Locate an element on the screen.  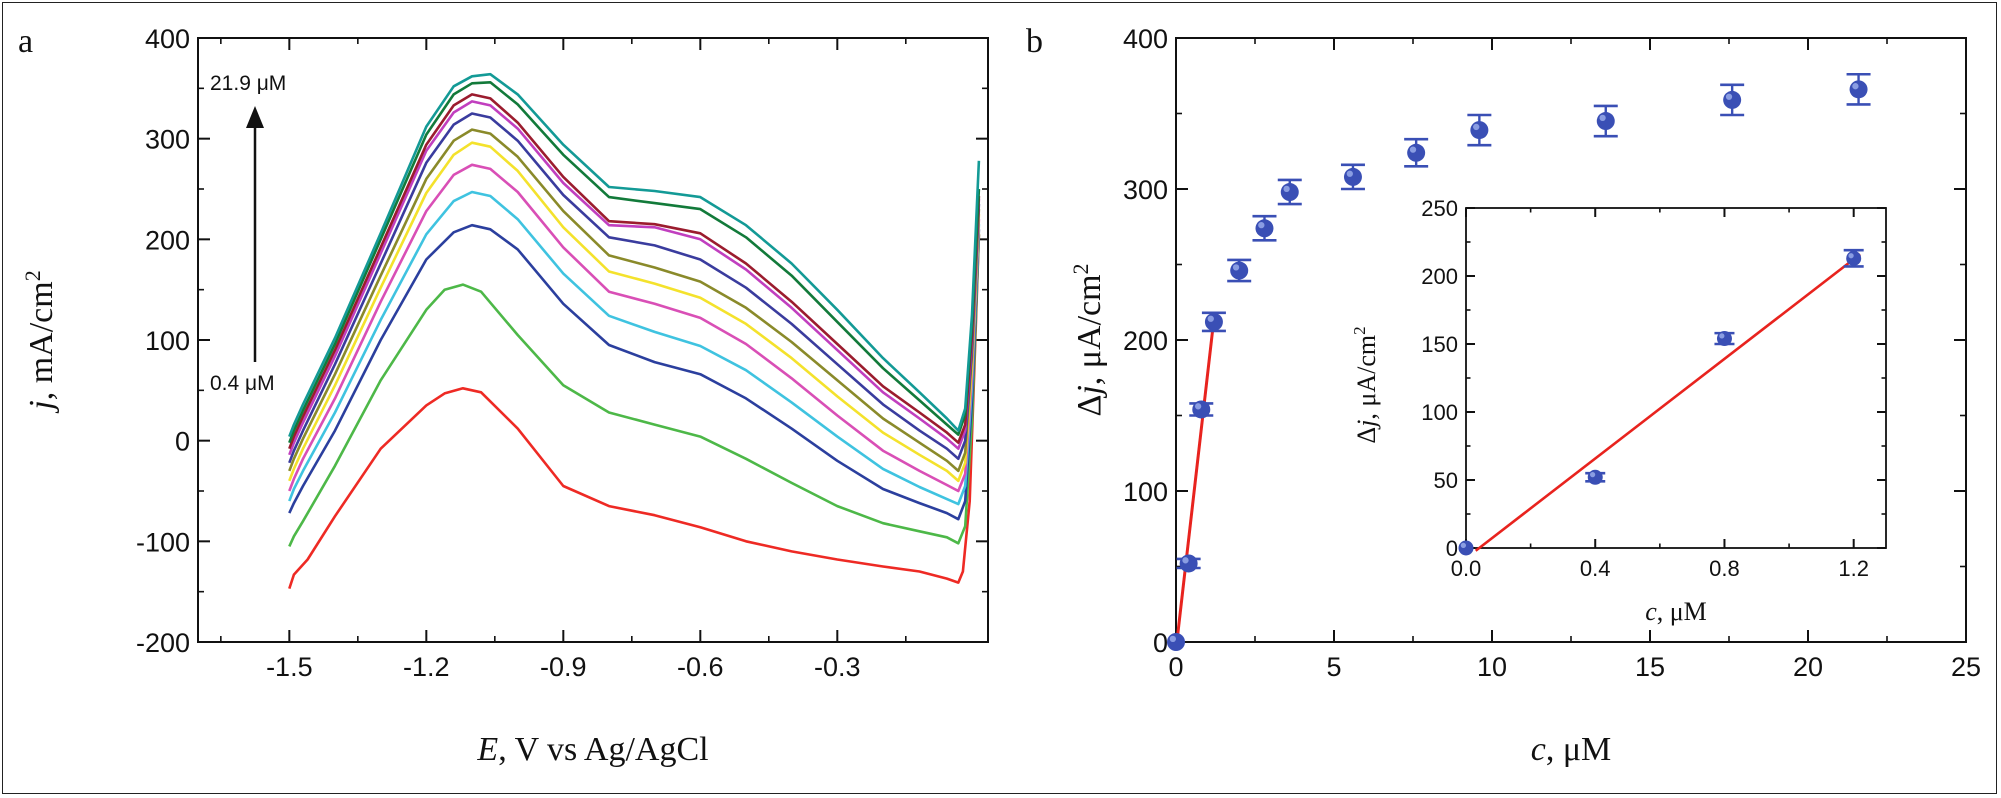
panel-b-x-axis-label: c, μM is located at coordinates (1571, 749).